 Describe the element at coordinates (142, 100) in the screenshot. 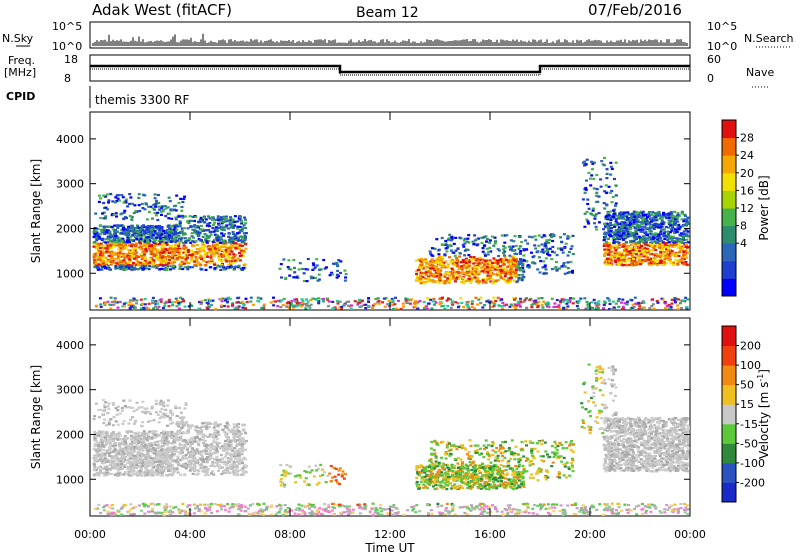

I see `cpid-value: themis 3300 RF` at that location.